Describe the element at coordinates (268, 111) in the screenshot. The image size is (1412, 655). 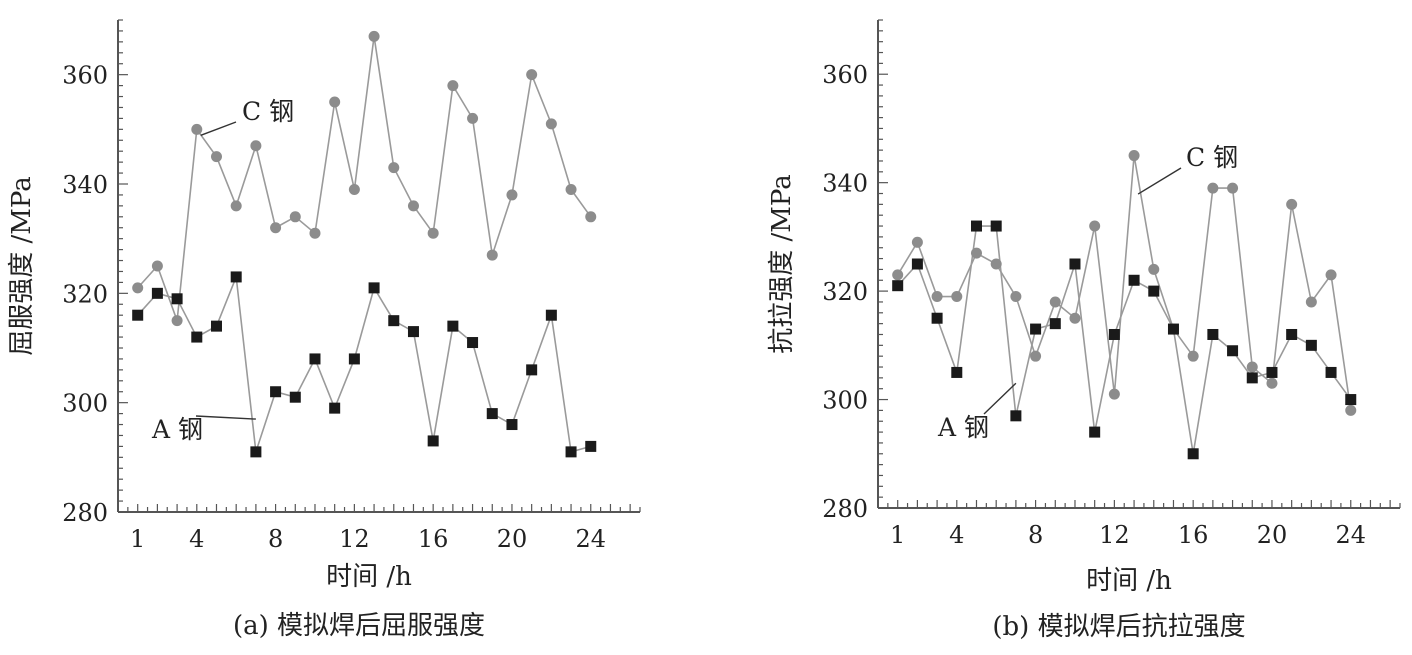
I see `annotation-label-c-steel: C 钢` at that location.